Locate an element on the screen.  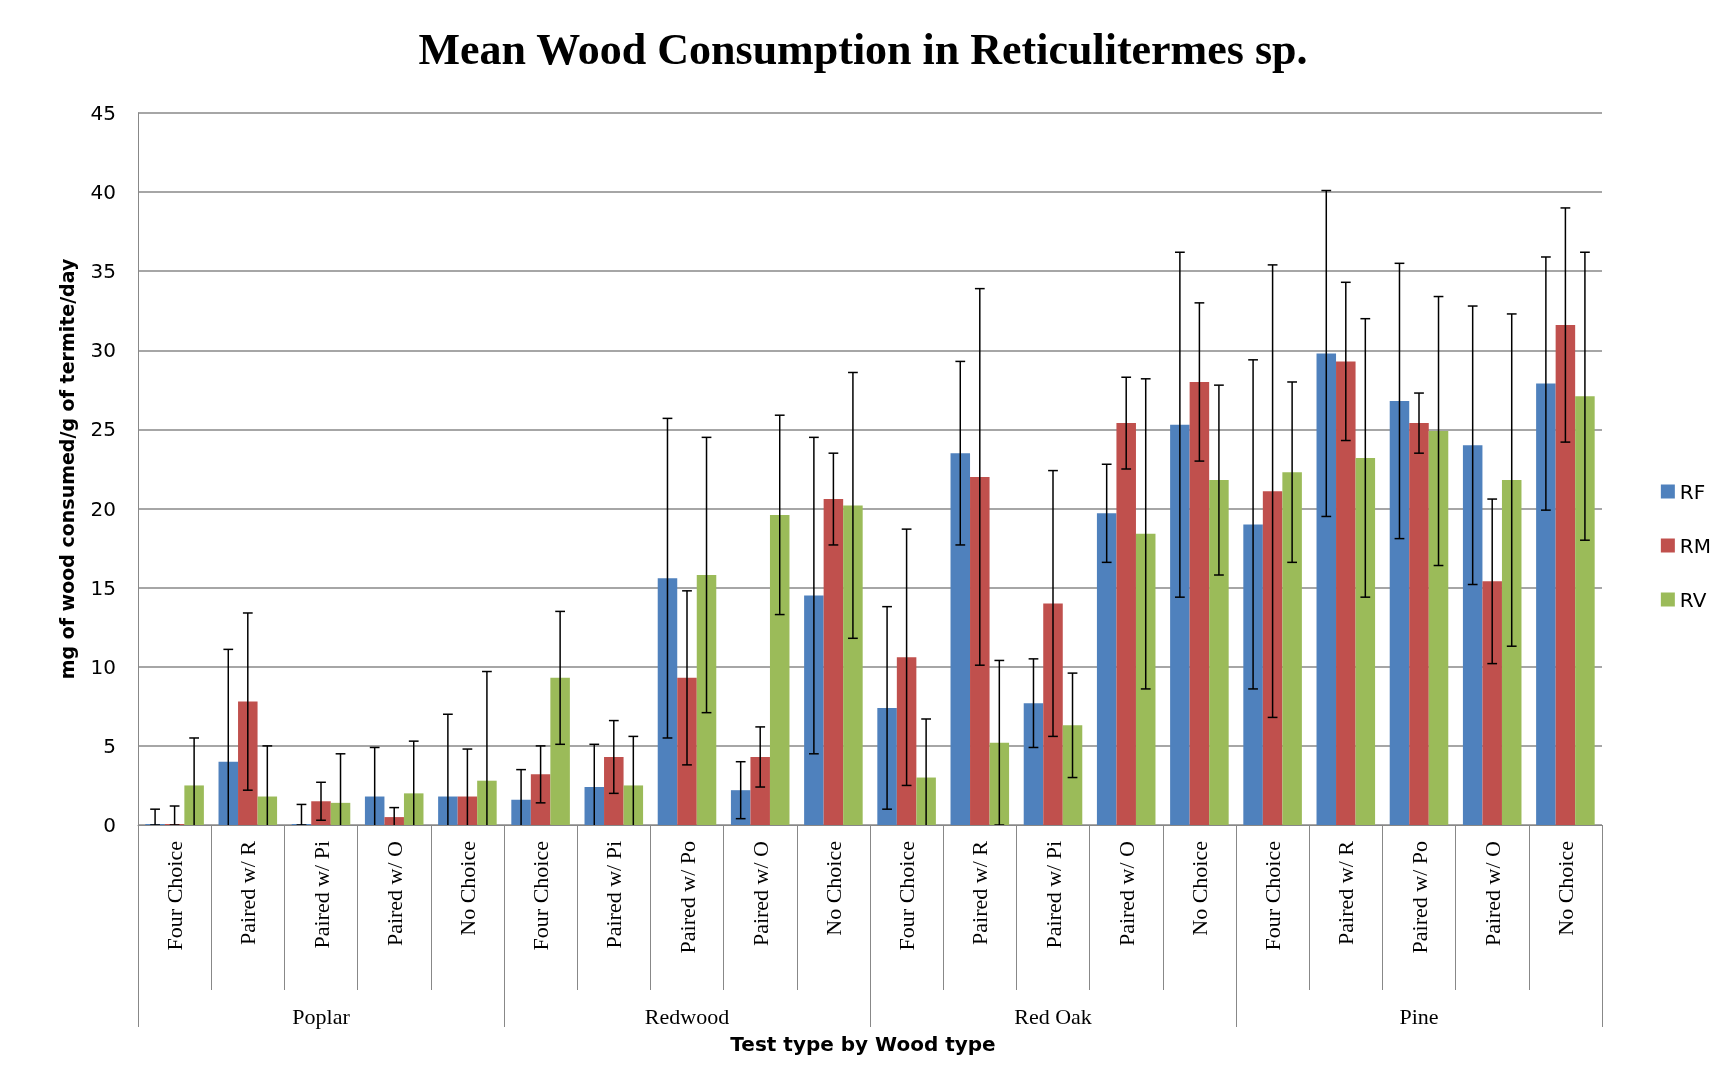
legend-label: RM is located at coordinates (1695, 545).